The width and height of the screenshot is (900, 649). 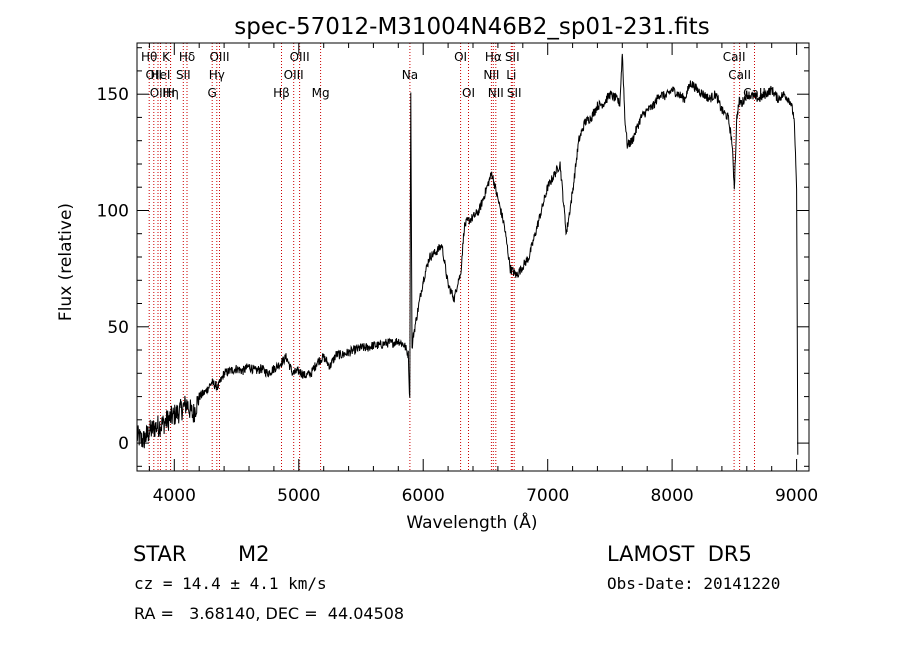 What do you see at coordinates (174, 496) in the screenshot?
I see `x-tick-label: 4000` at bounding box center [174, 496].